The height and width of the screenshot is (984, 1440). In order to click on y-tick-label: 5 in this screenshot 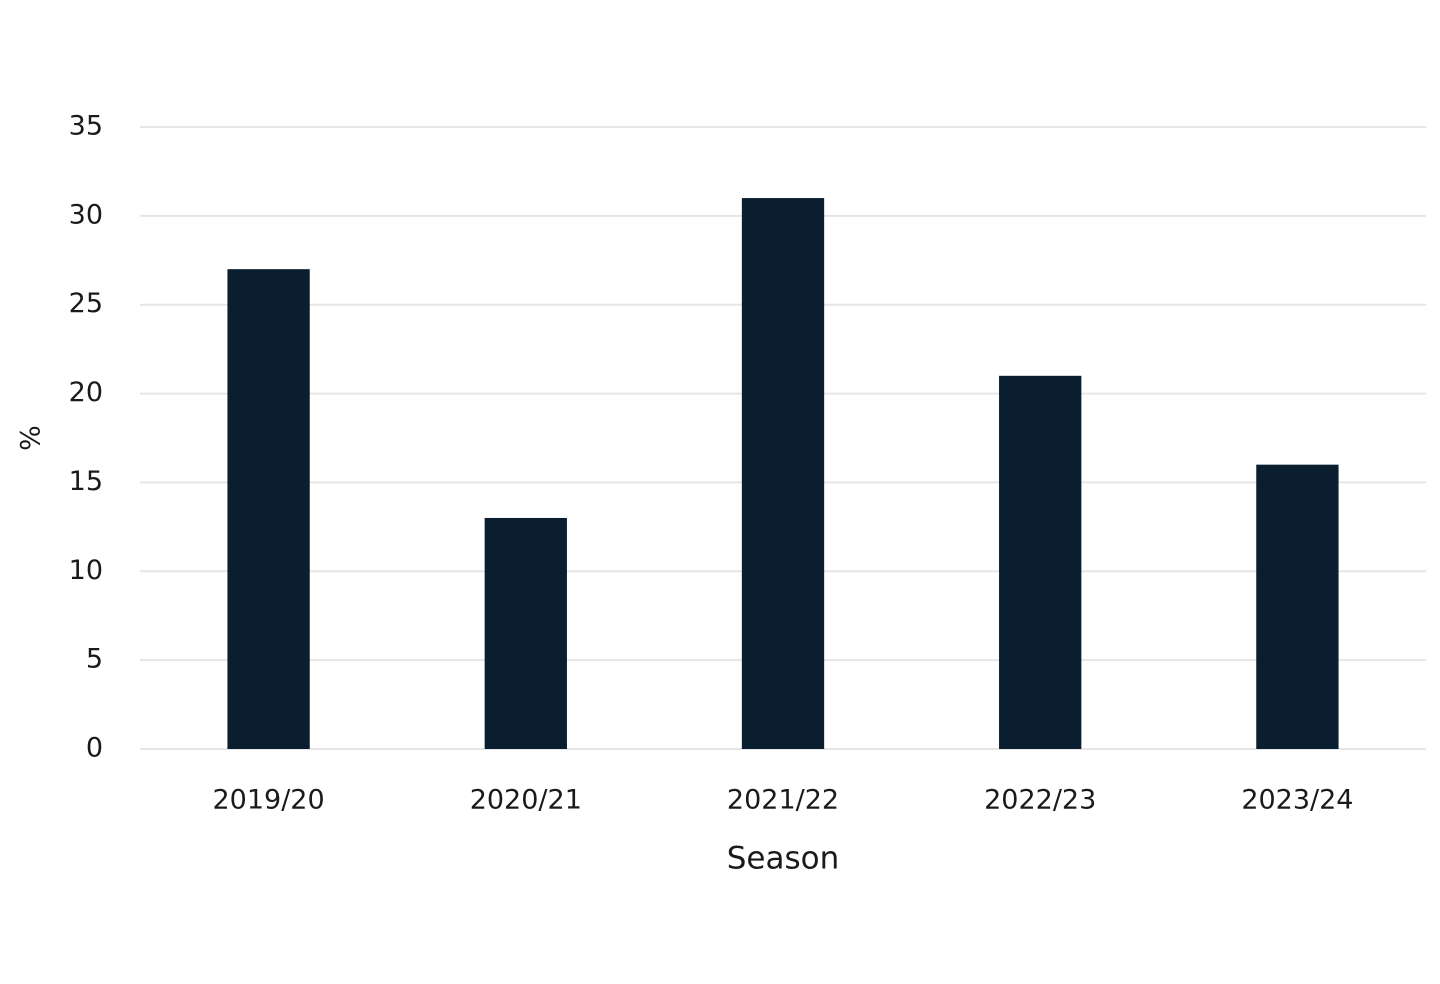, I will do `click(94, 659)`.